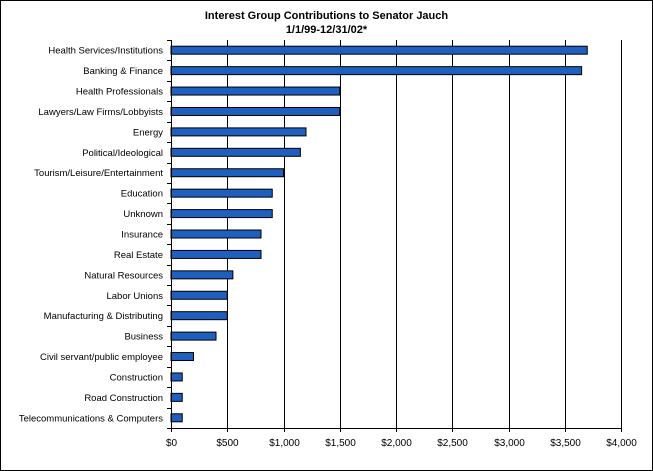 The image size is (653, 471). I want to click on category-label: Tourism/Leisure/Entertainment, so click(98, 173).